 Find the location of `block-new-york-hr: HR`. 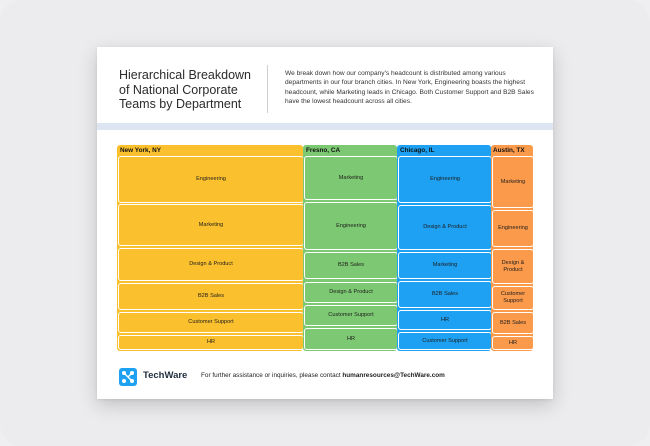

block-new-york-hr: HR is located at coordinates (211, 342).